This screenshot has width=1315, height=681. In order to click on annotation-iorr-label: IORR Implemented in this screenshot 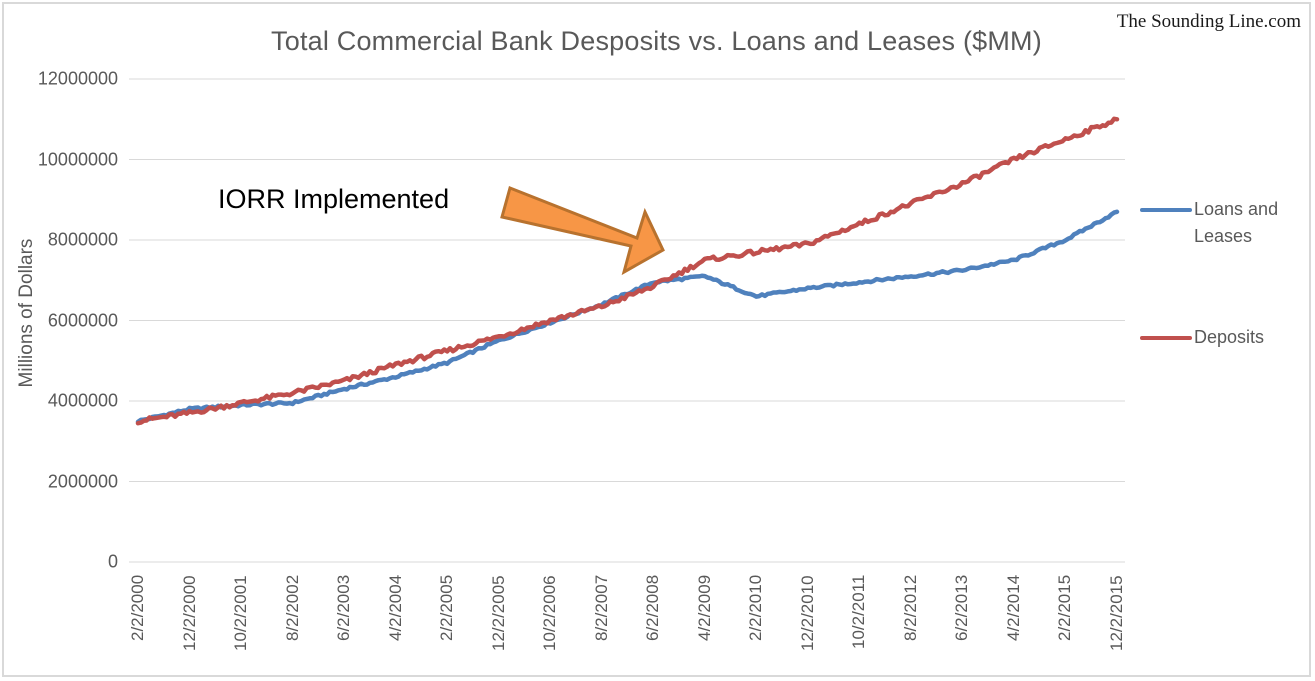, I will do `click(334, 199)`.